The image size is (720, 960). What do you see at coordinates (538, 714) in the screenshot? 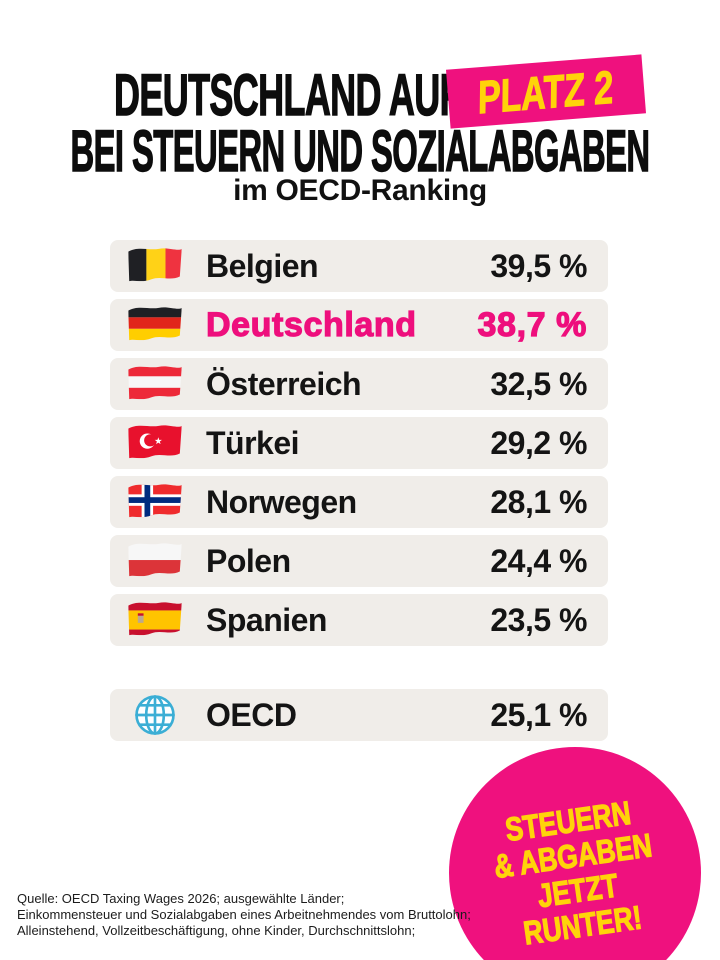
I see `oecd-value: 25,1 %` at bounding box center [538, 714].